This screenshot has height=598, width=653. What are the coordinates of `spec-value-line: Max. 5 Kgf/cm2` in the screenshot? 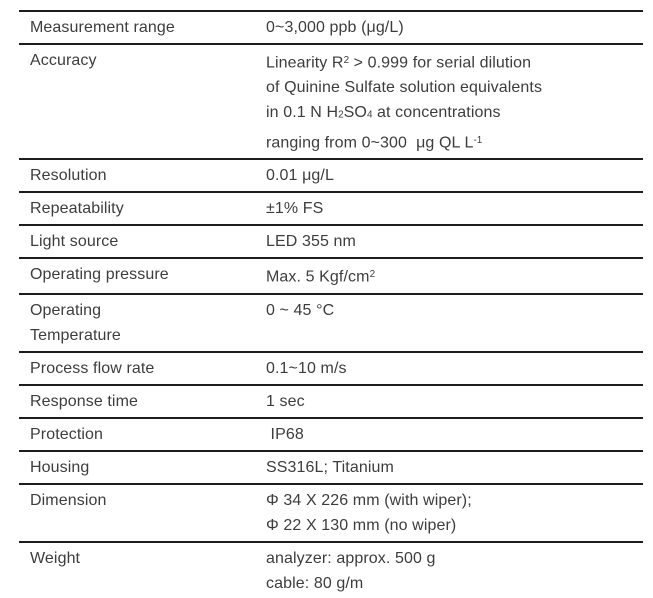 It's located at (454, 275).